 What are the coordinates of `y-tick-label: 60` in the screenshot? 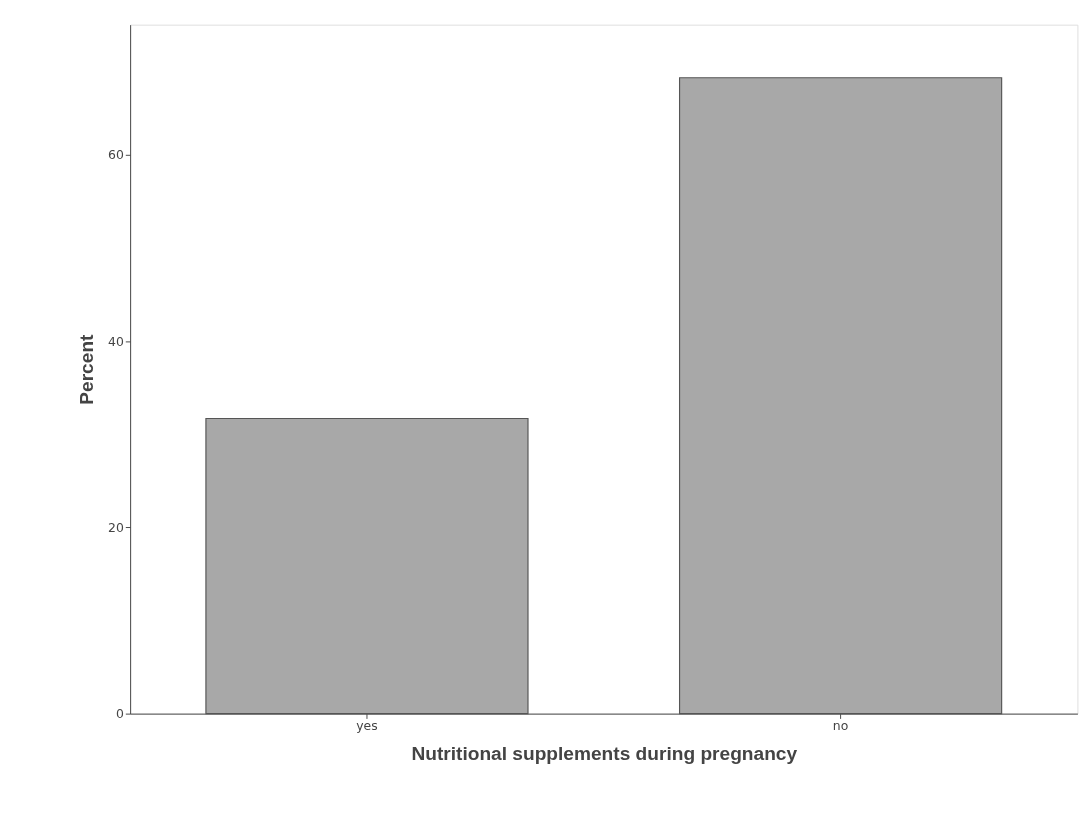 It's located at (116, 155).